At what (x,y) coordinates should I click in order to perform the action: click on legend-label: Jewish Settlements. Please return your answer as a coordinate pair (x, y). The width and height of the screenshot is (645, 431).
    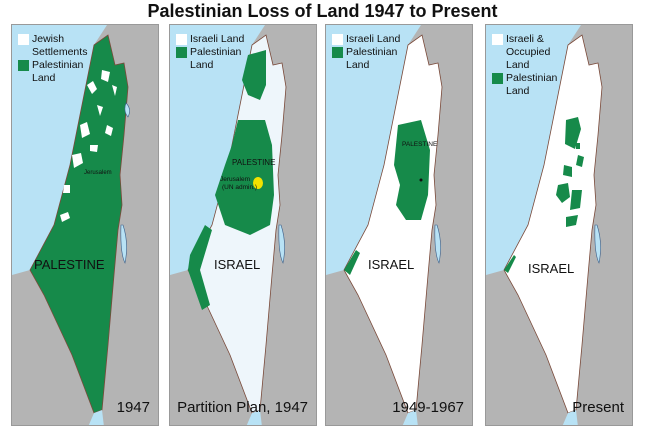
    Looking at the image, I should click on (60, 45).